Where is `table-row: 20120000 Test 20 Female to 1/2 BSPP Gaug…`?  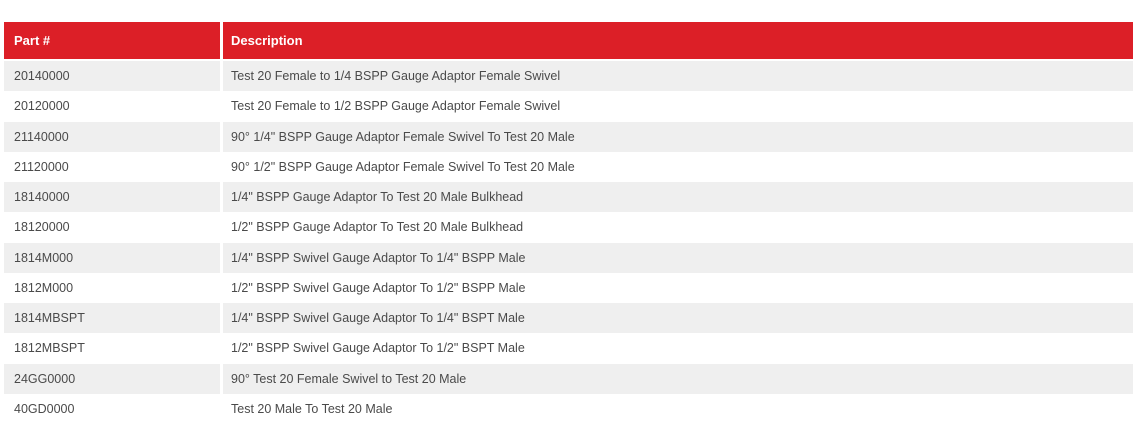 table-row: 20120000 Test 20 Female to 1/2 BSPP Gaug… is located at coordinates (568, 106).